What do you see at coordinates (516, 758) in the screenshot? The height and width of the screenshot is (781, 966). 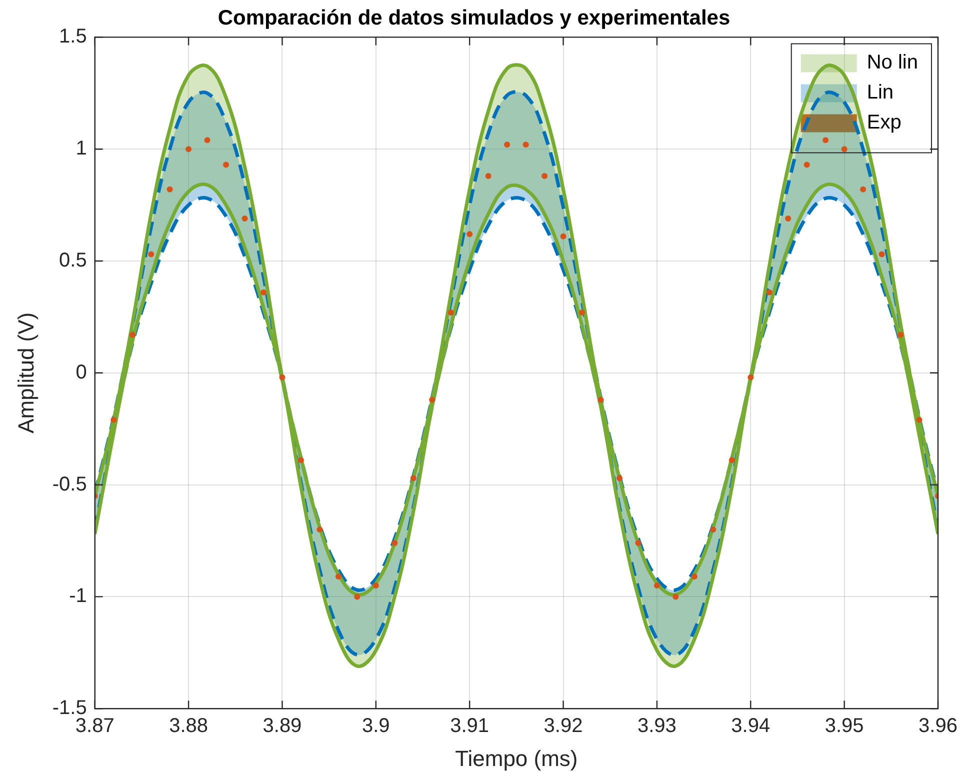 I see `x-axis-title: Tiempo (ms)` at bounding box center [516, 758].